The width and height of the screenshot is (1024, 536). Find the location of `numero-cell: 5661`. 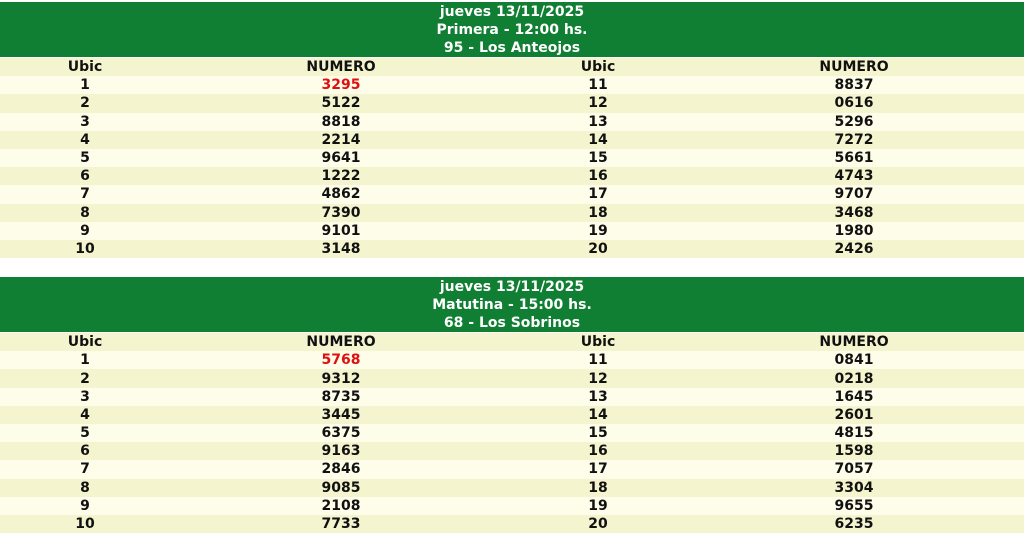

numero-cell: 5661 is located at coordinates (854, 158).